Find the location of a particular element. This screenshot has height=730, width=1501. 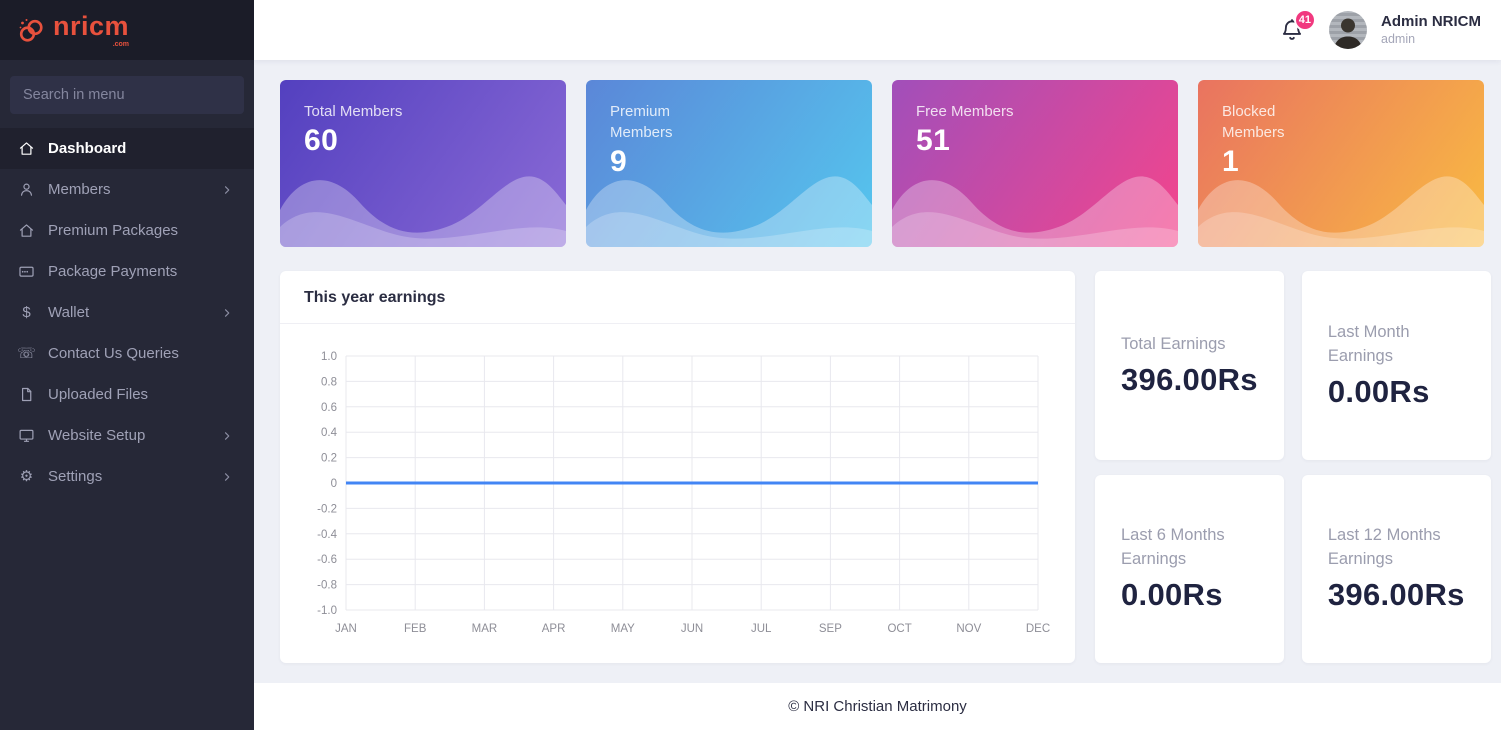

chart-title: This year earnings is located at coordinates (677, 297).